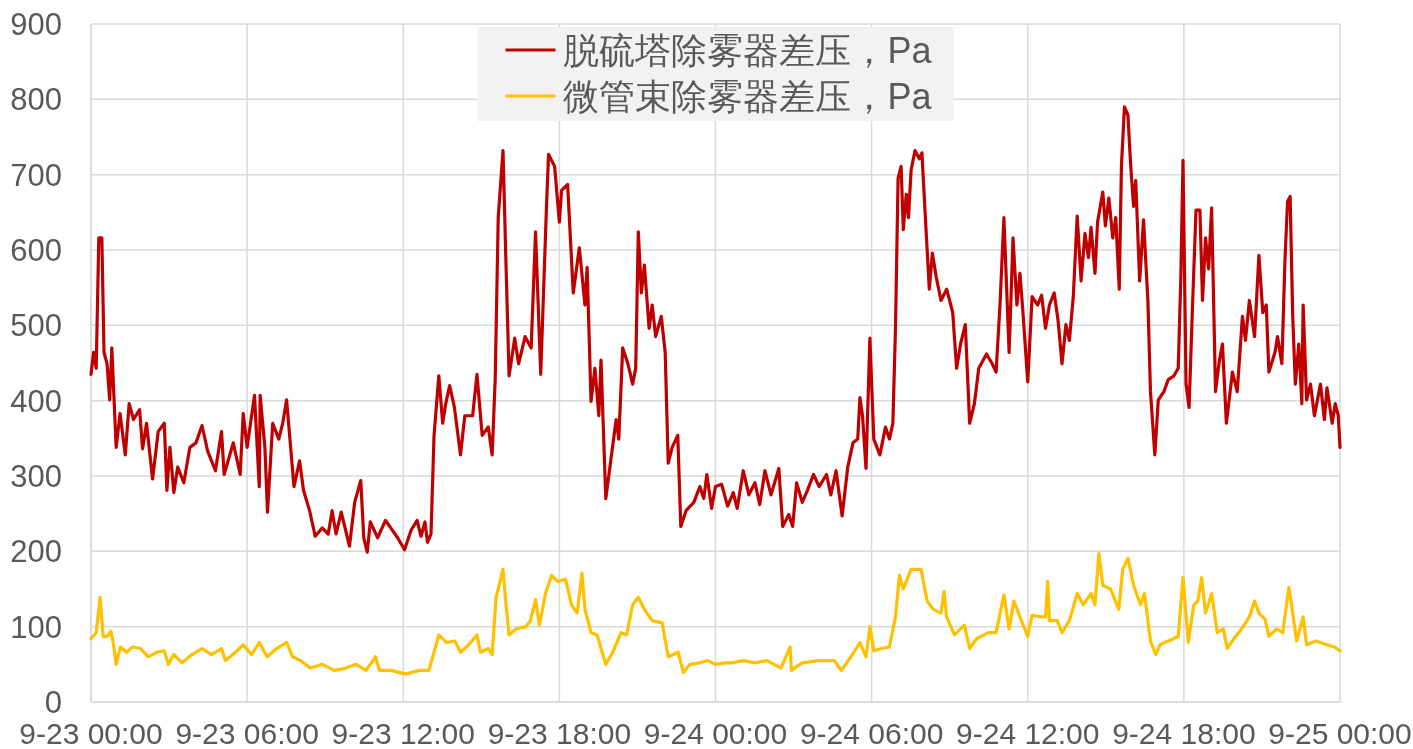  I want to click on y-tick-label: 700, so click(36, 175).